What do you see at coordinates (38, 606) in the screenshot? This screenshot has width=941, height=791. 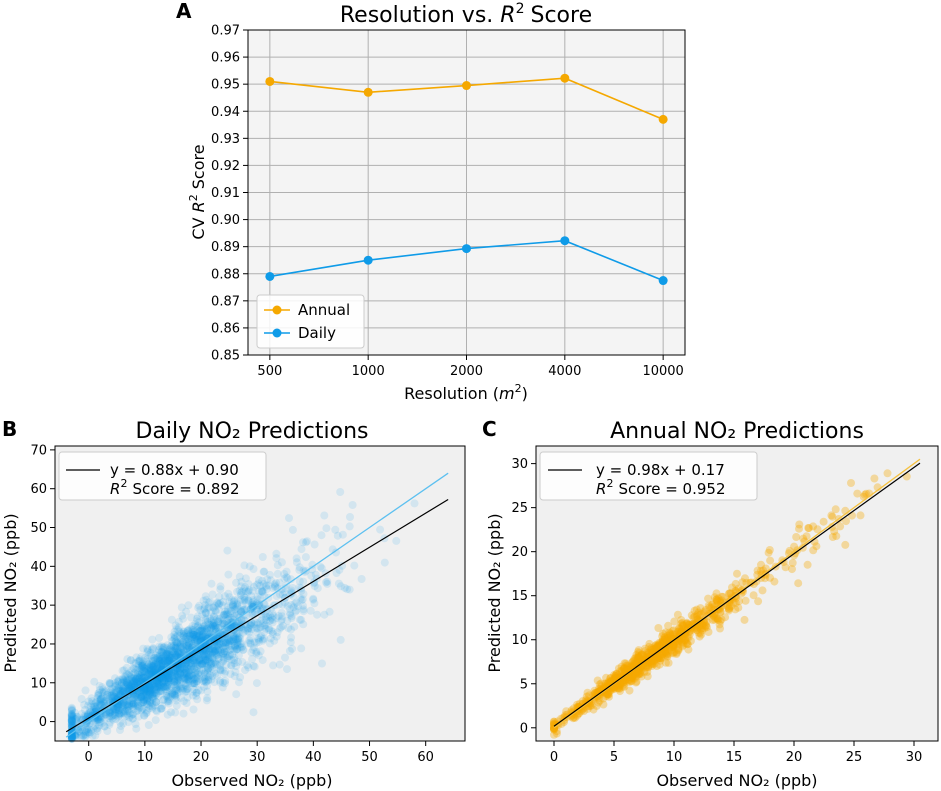 I see `b-y-tick-label: 30` at bounding box center [38, 606].